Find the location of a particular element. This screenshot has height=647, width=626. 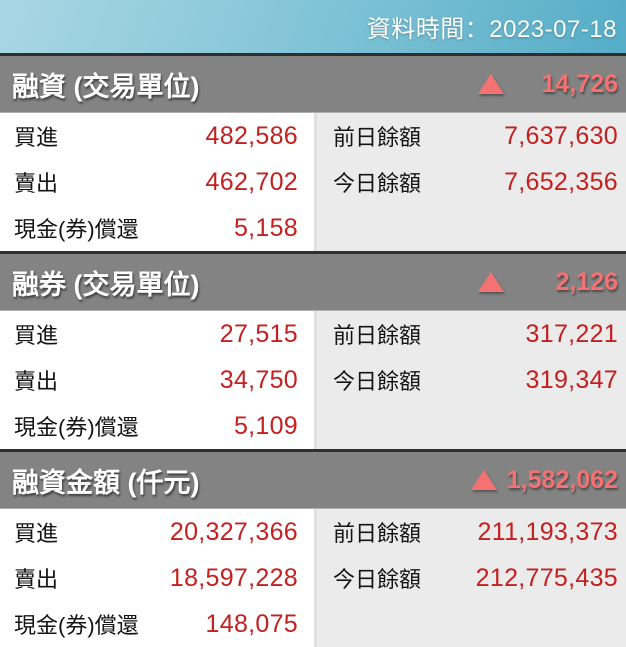

section-change: 14,726 is located at coordinates (548, 84).